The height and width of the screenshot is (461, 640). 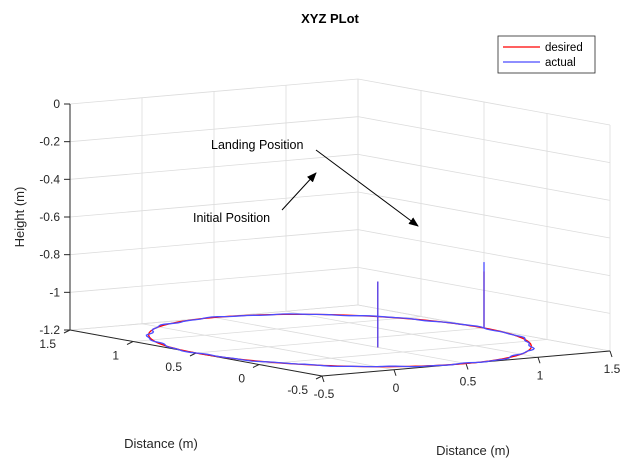 I want to click on legend-box, so click(x=546, y=54).